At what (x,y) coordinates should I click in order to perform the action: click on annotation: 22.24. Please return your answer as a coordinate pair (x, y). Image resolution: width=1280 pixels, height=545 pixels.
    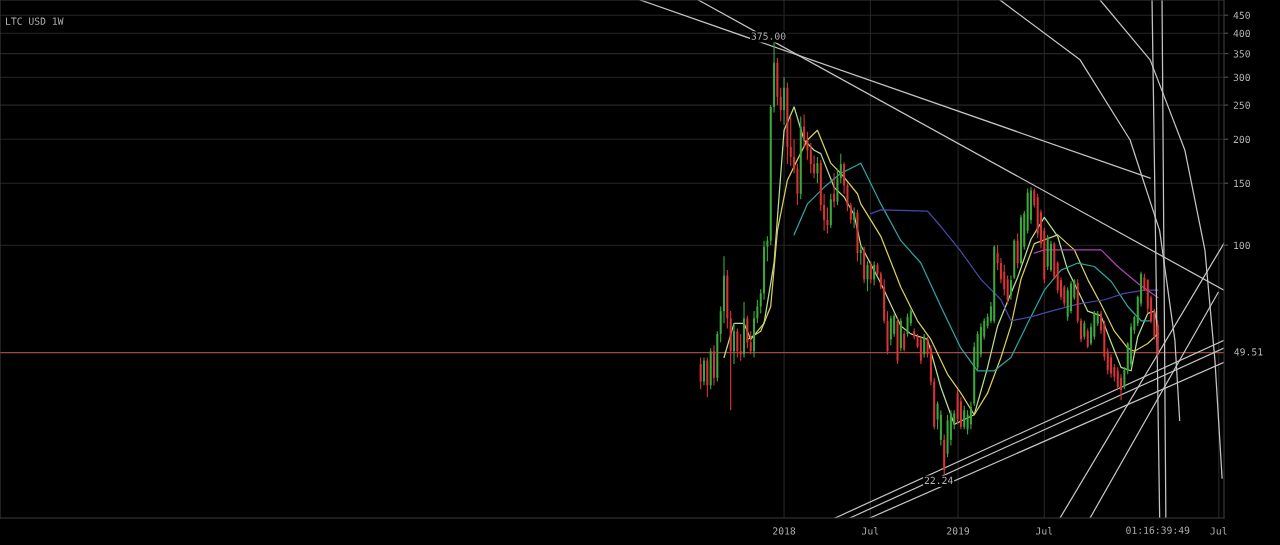
    Looking at the image, I should click on (938, 480).